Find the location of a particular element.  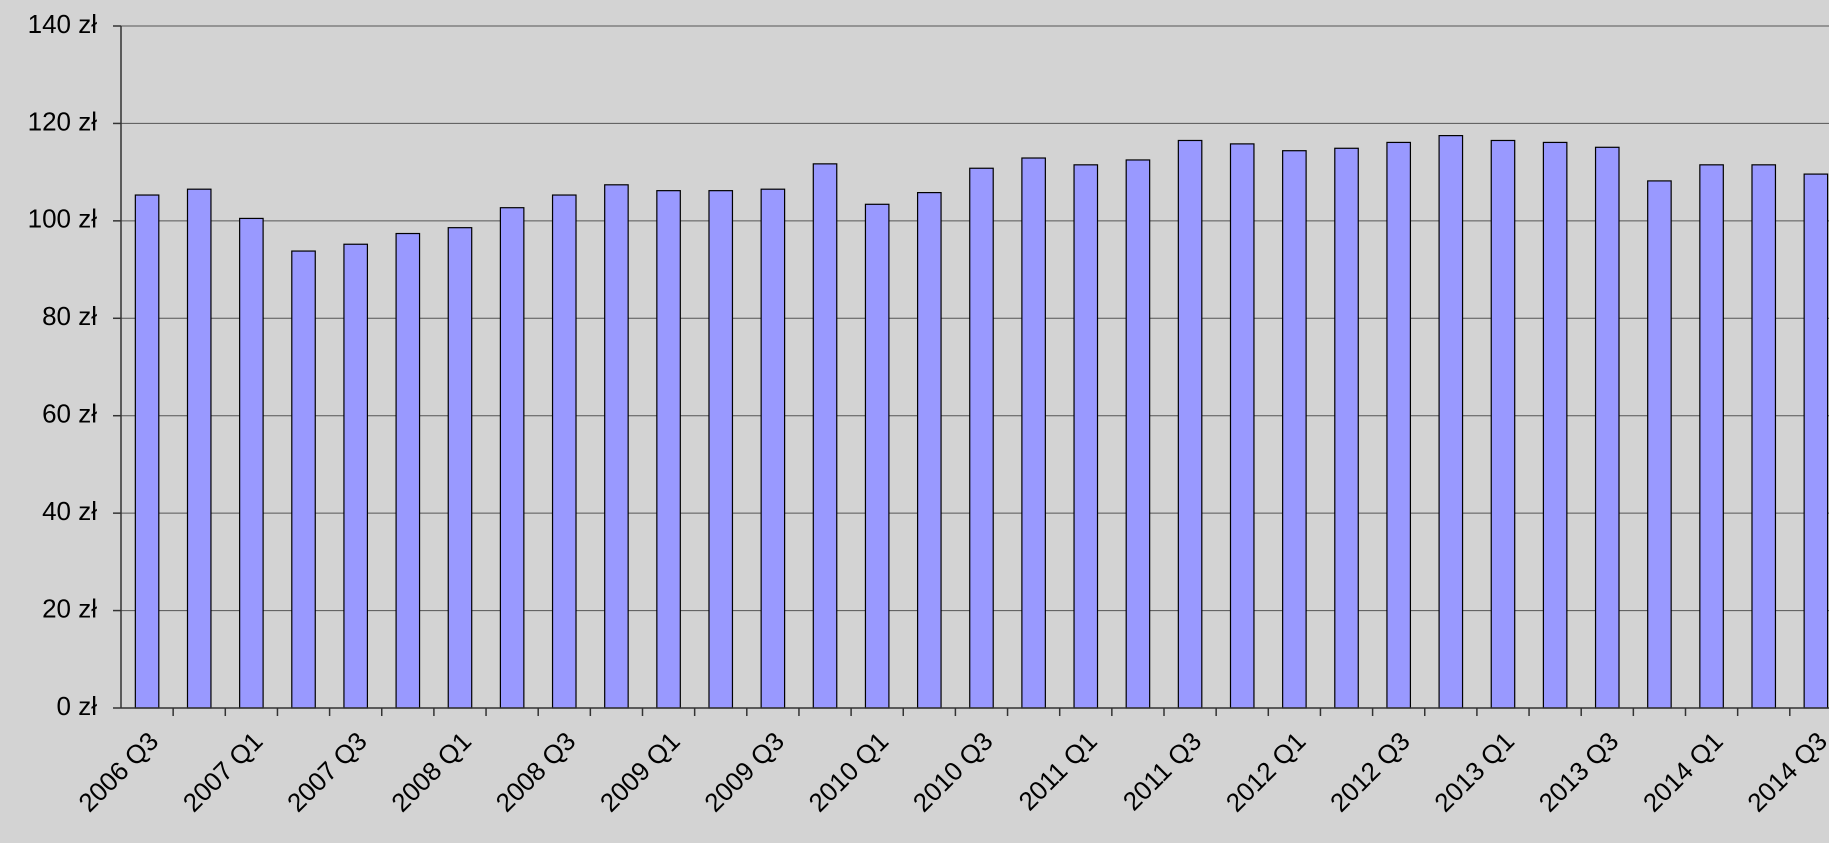

x-tick-label: 2010 Q3 is located at coordinates (953, 772).